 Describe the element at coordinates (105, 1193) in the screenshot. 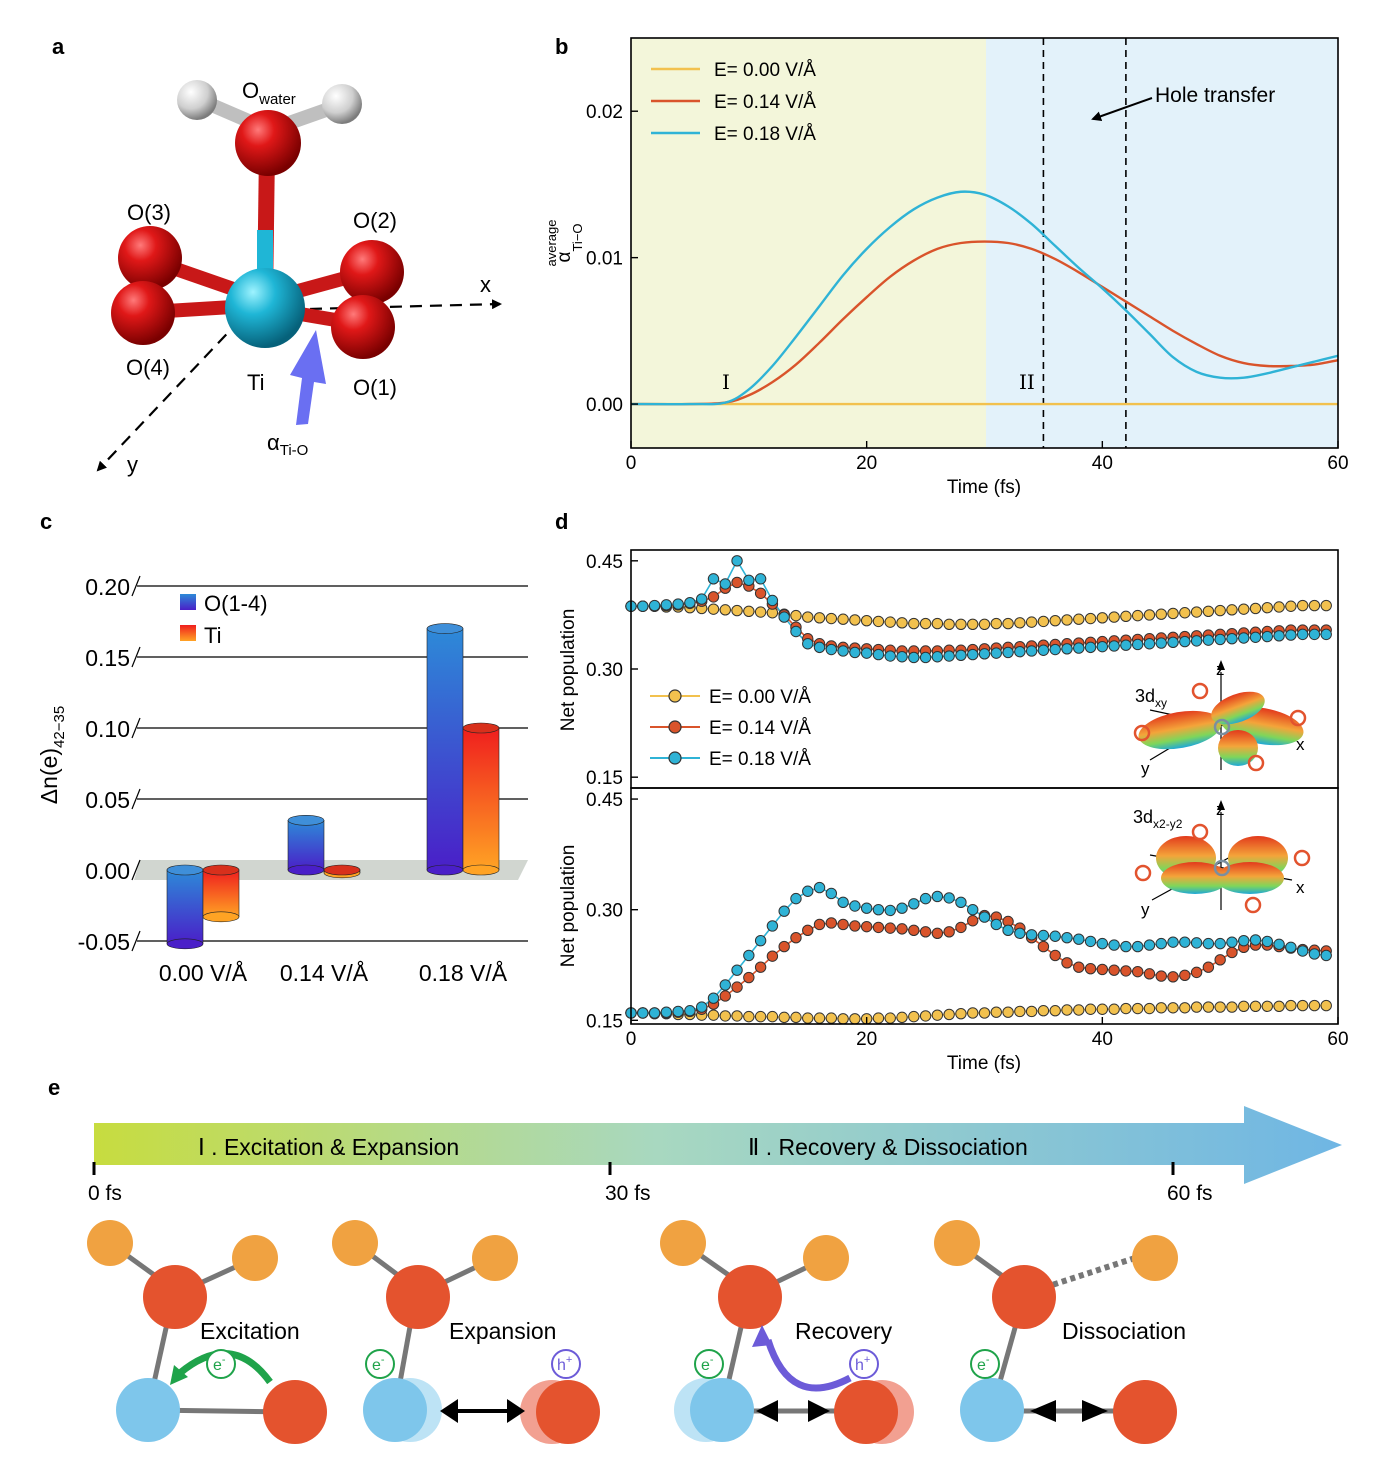

I see `timeline-label-0: 0 fs` at that location.